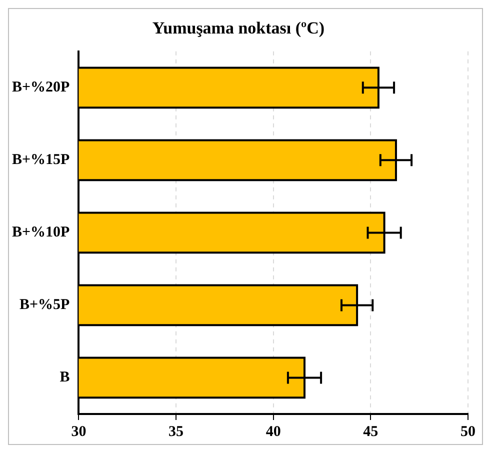  I want to click on y-tick-label: B+%20P, so click(41, 88).